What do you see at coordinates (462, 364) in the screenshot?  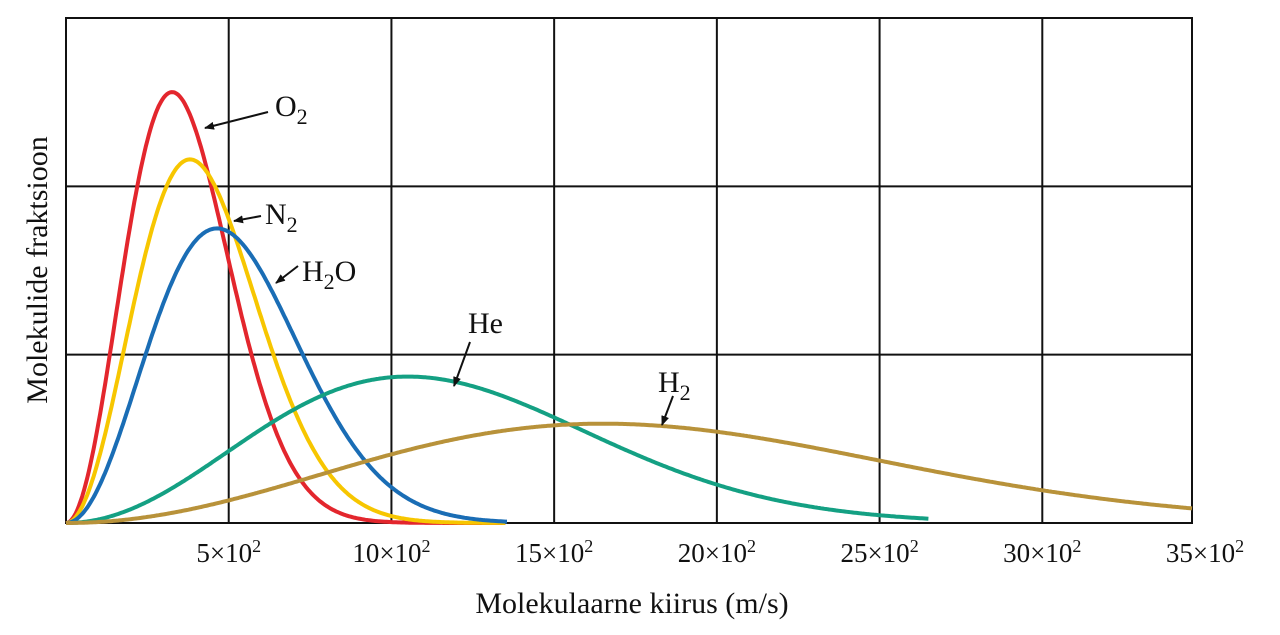 I see `arrow-he` at bounding box center [462, 364].